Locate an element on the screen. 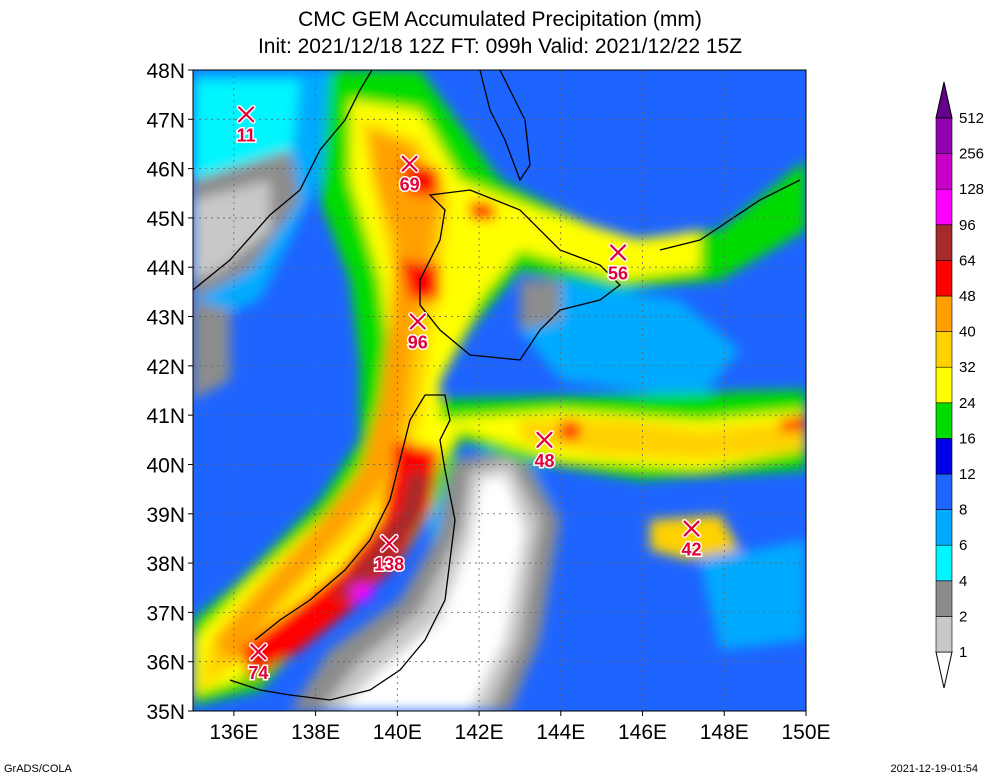  station-value: 56 is located at coordinates (618, 273).